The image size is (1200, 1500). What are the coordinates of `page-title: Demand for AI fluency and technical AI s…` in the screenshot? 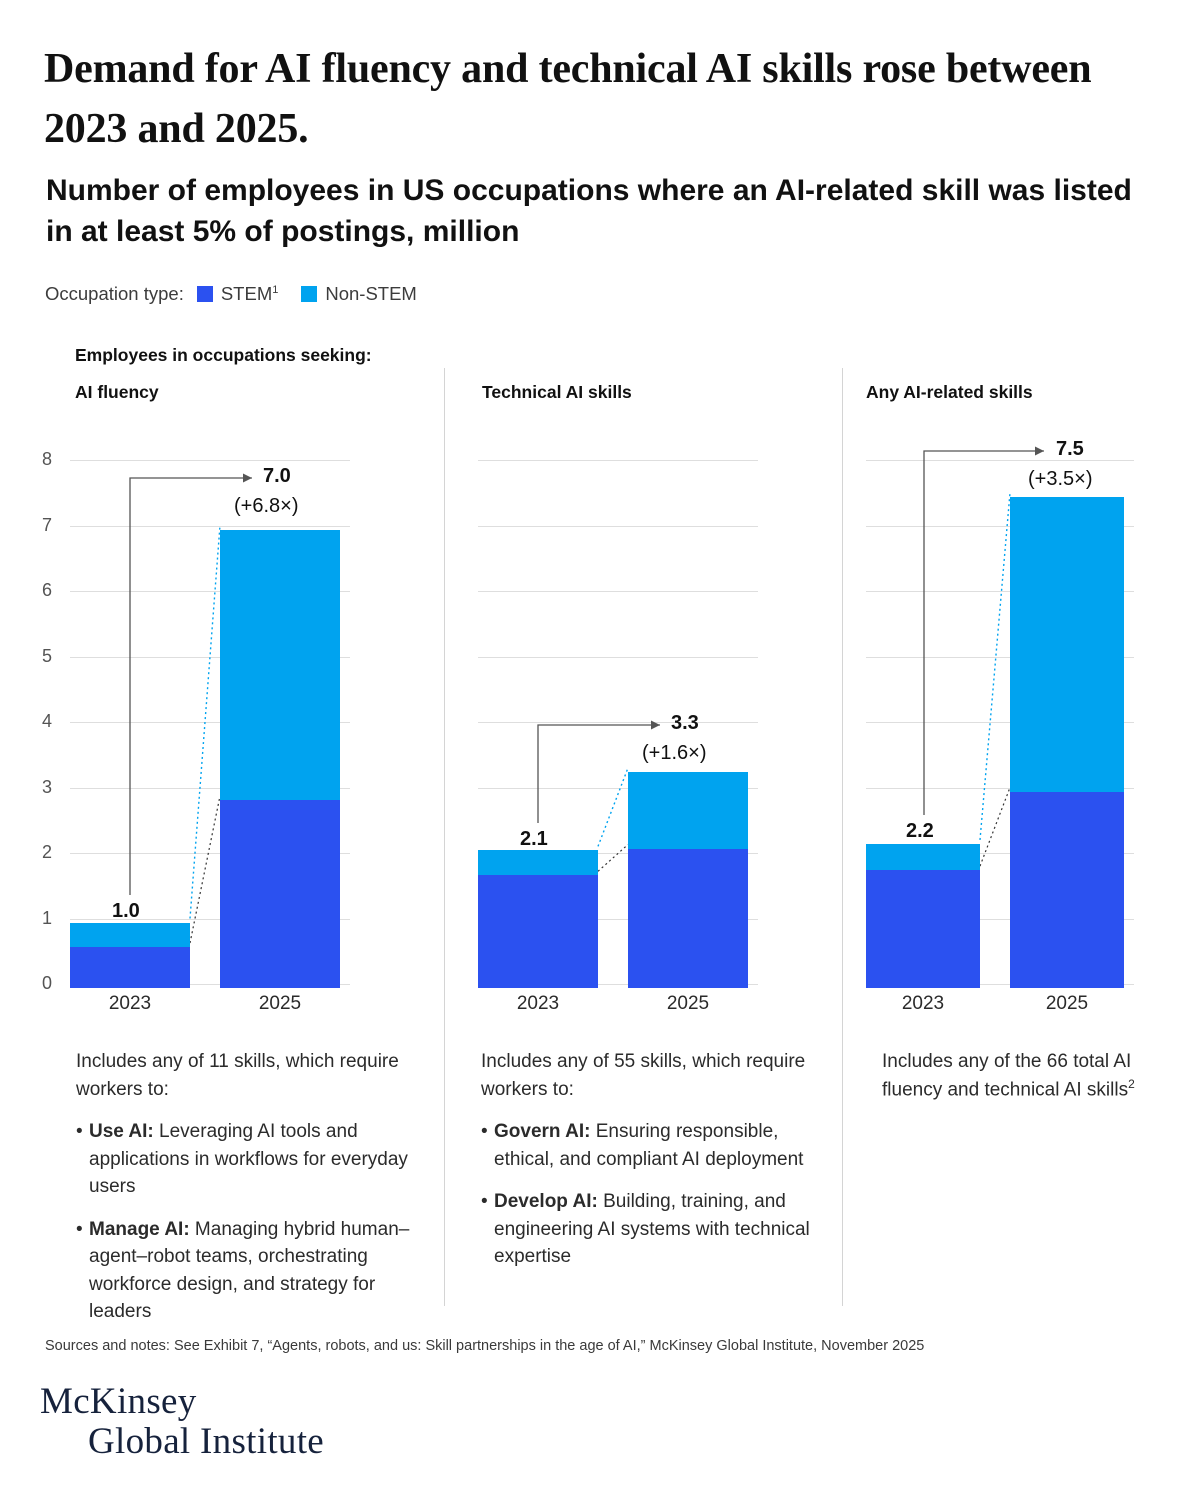 It's located at (568, 99).